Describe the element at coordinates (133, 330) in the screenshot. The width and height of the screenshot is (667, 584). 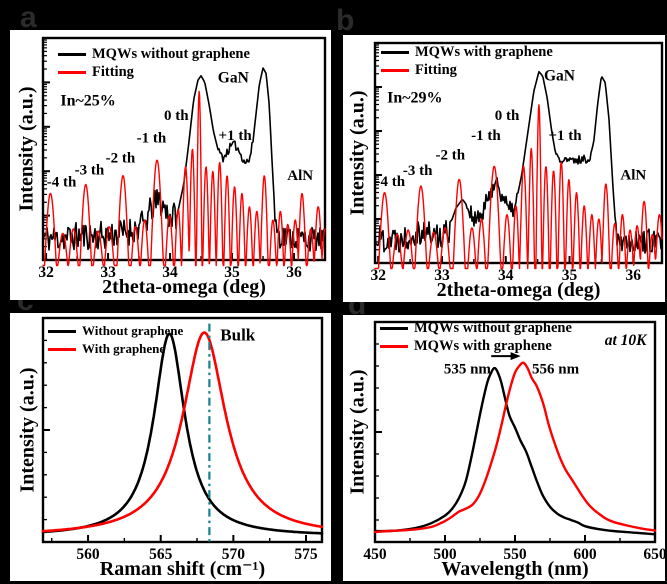
I see `legend-label: Without graphene` at that location.